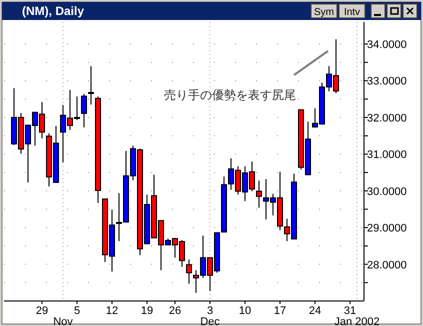 This screenshot has width=423, height=326. I want to click on y-tick-label: 32.0000, so click(387, 118).